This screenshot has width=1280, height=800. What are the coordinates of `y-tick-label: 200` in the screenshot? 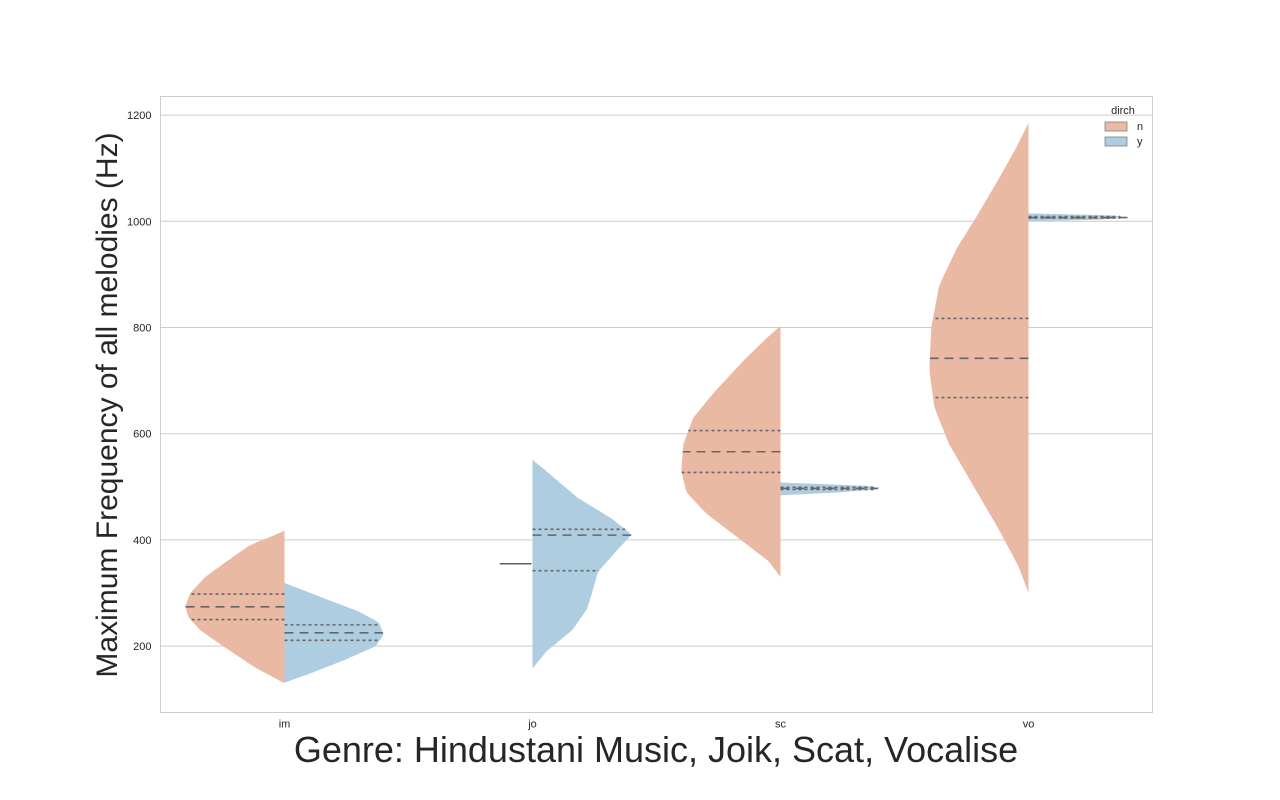 It's located at (142, 647).